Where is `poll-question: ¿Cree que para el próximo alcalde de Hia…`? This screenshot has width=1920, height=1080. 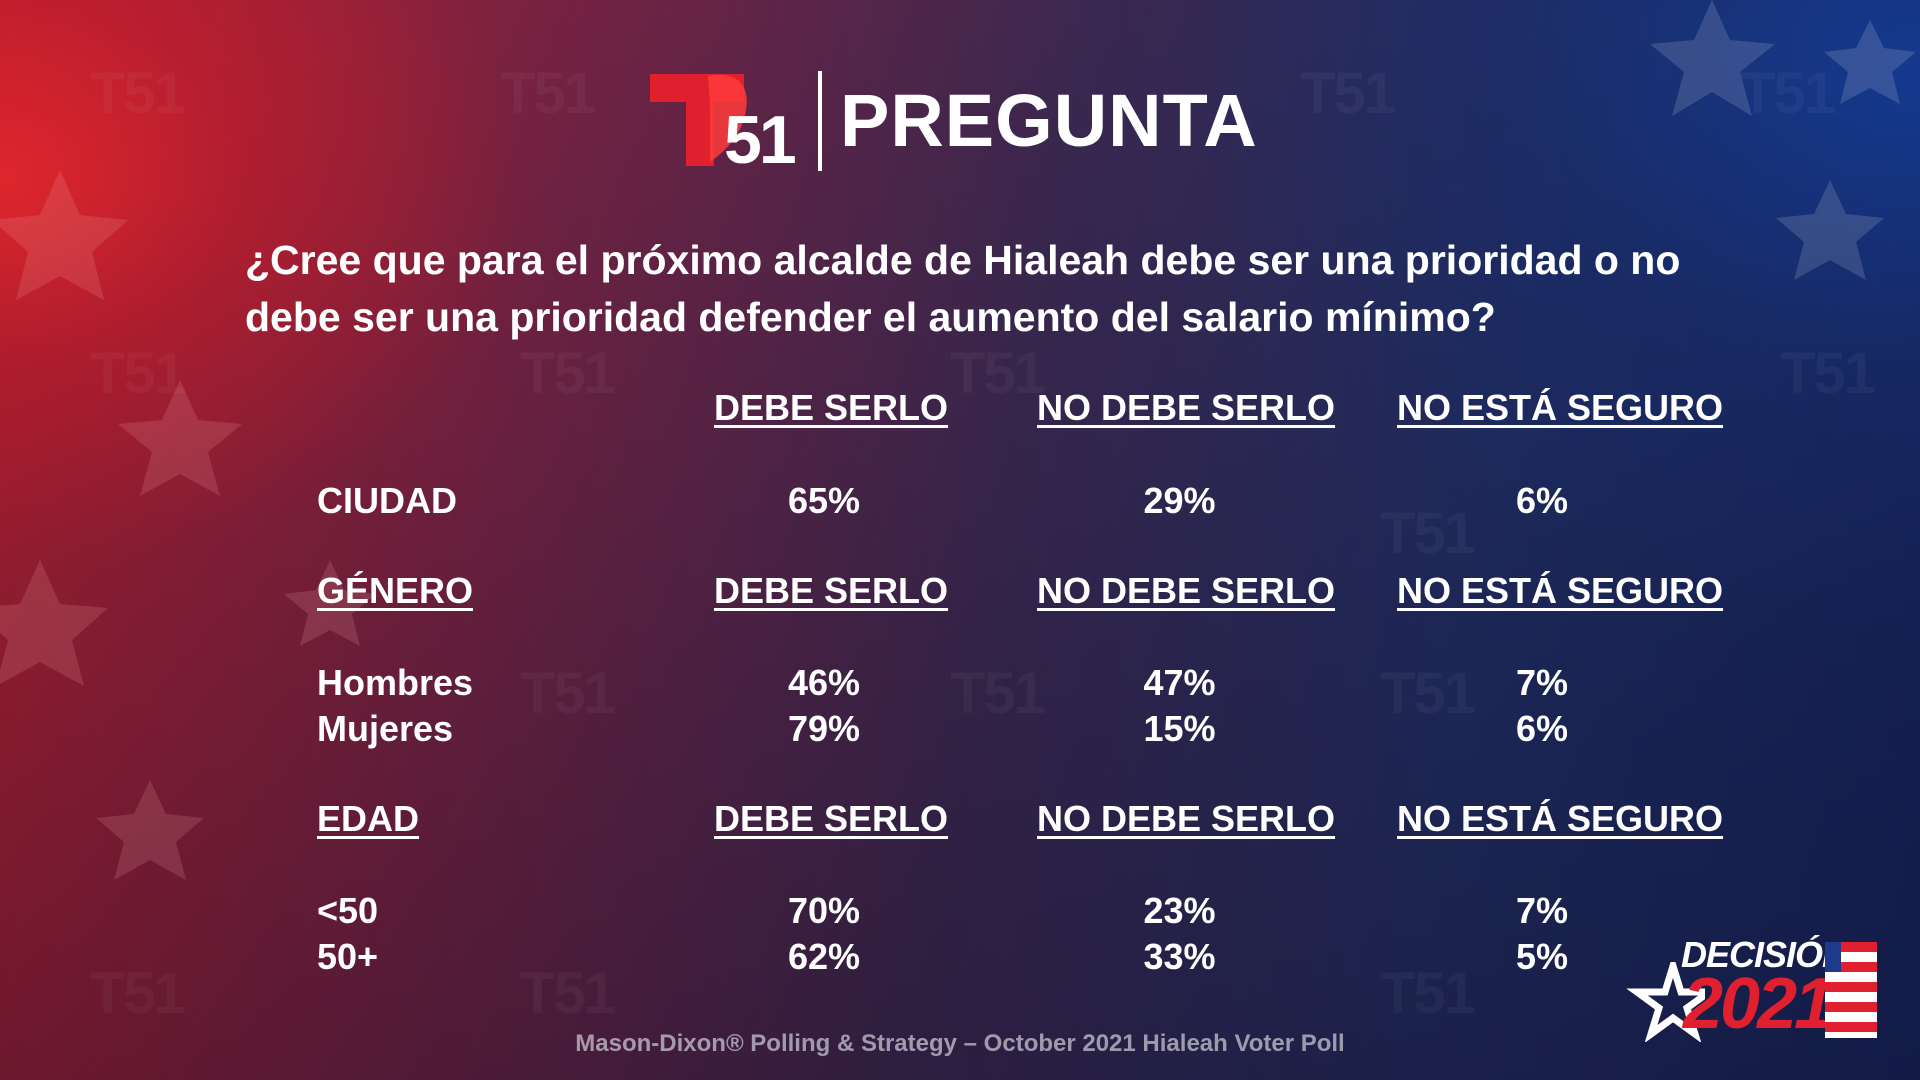 poll-question: ¿Cree que para el próximo alcalde de Hia… is located at coordinates (963, 288).